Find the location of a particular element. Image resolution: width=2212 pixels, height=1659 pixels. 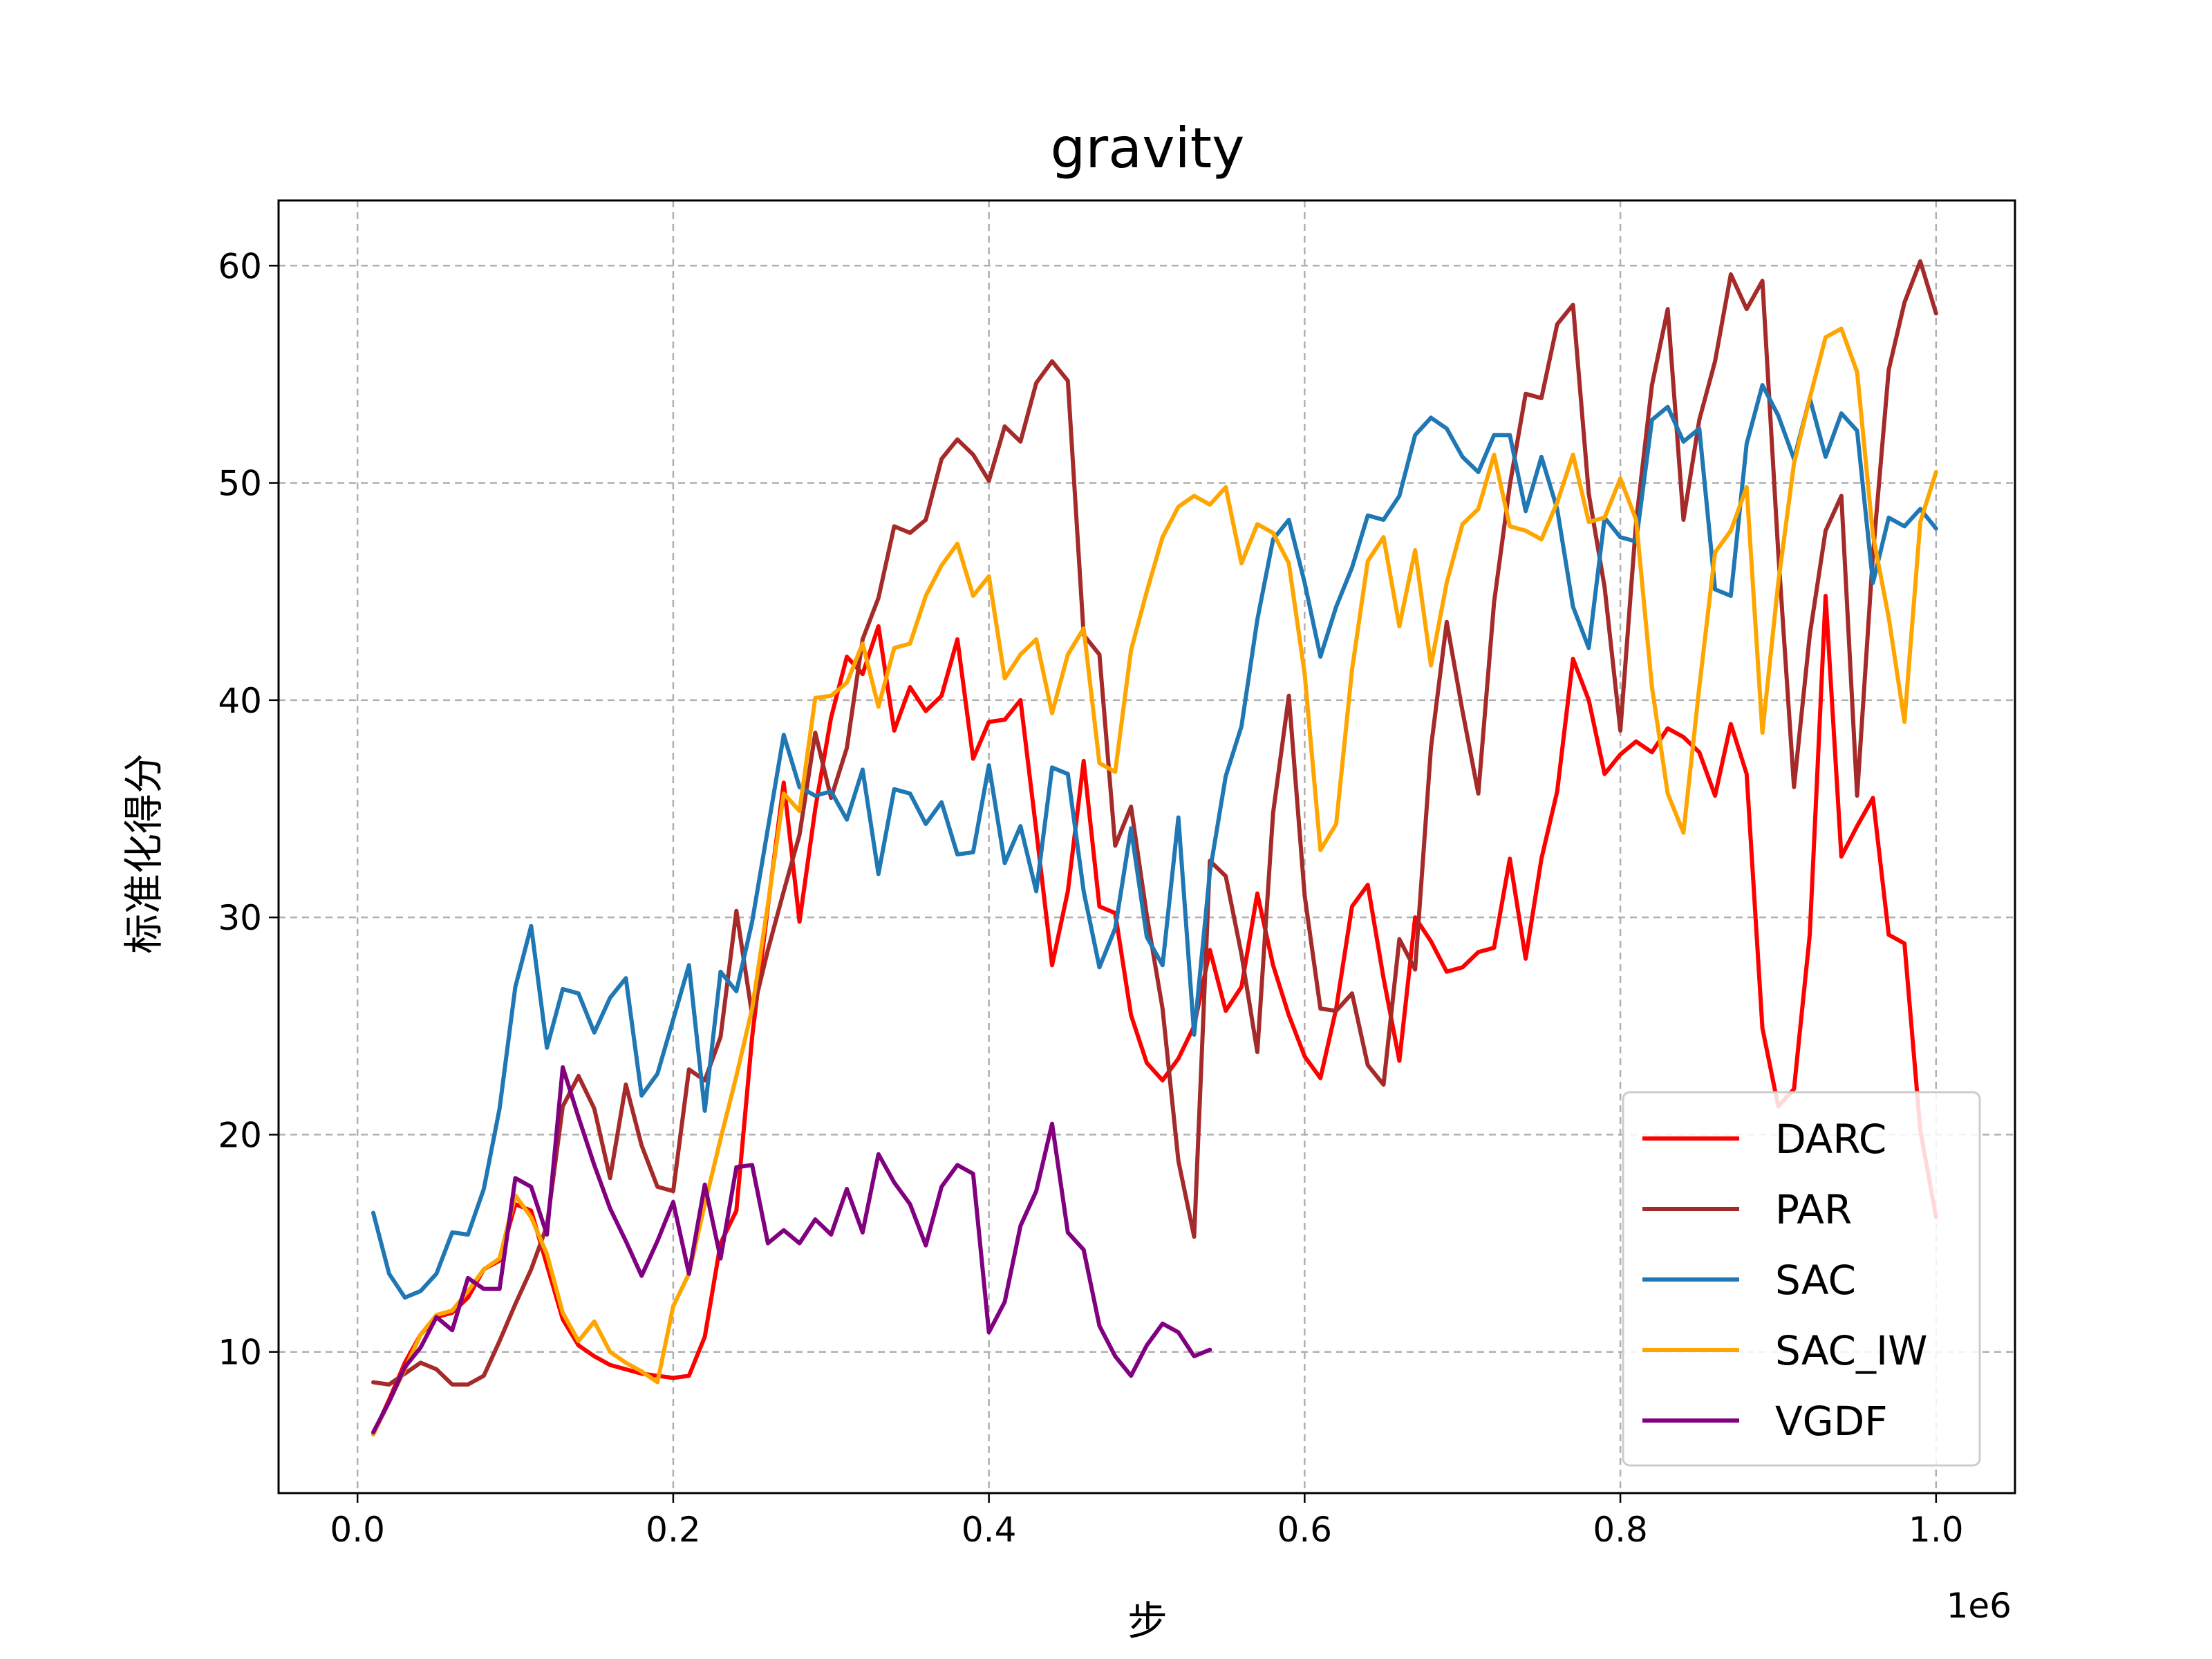

legend-label: VGDF is located at coordinates (1831, 1422).